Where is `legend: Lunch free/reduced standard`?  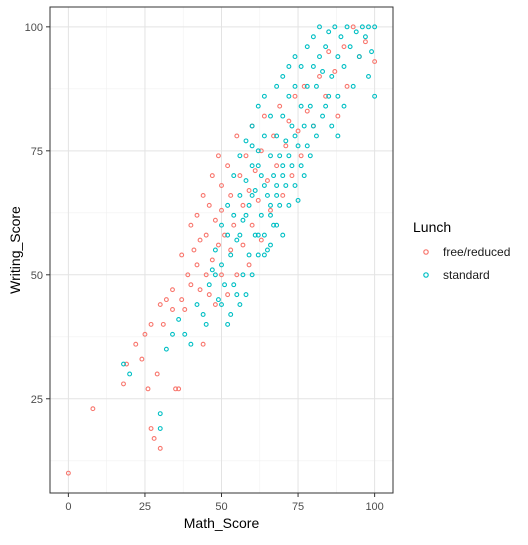 legend: Lunch free/reduced standard is located at coordinates (461, 250).